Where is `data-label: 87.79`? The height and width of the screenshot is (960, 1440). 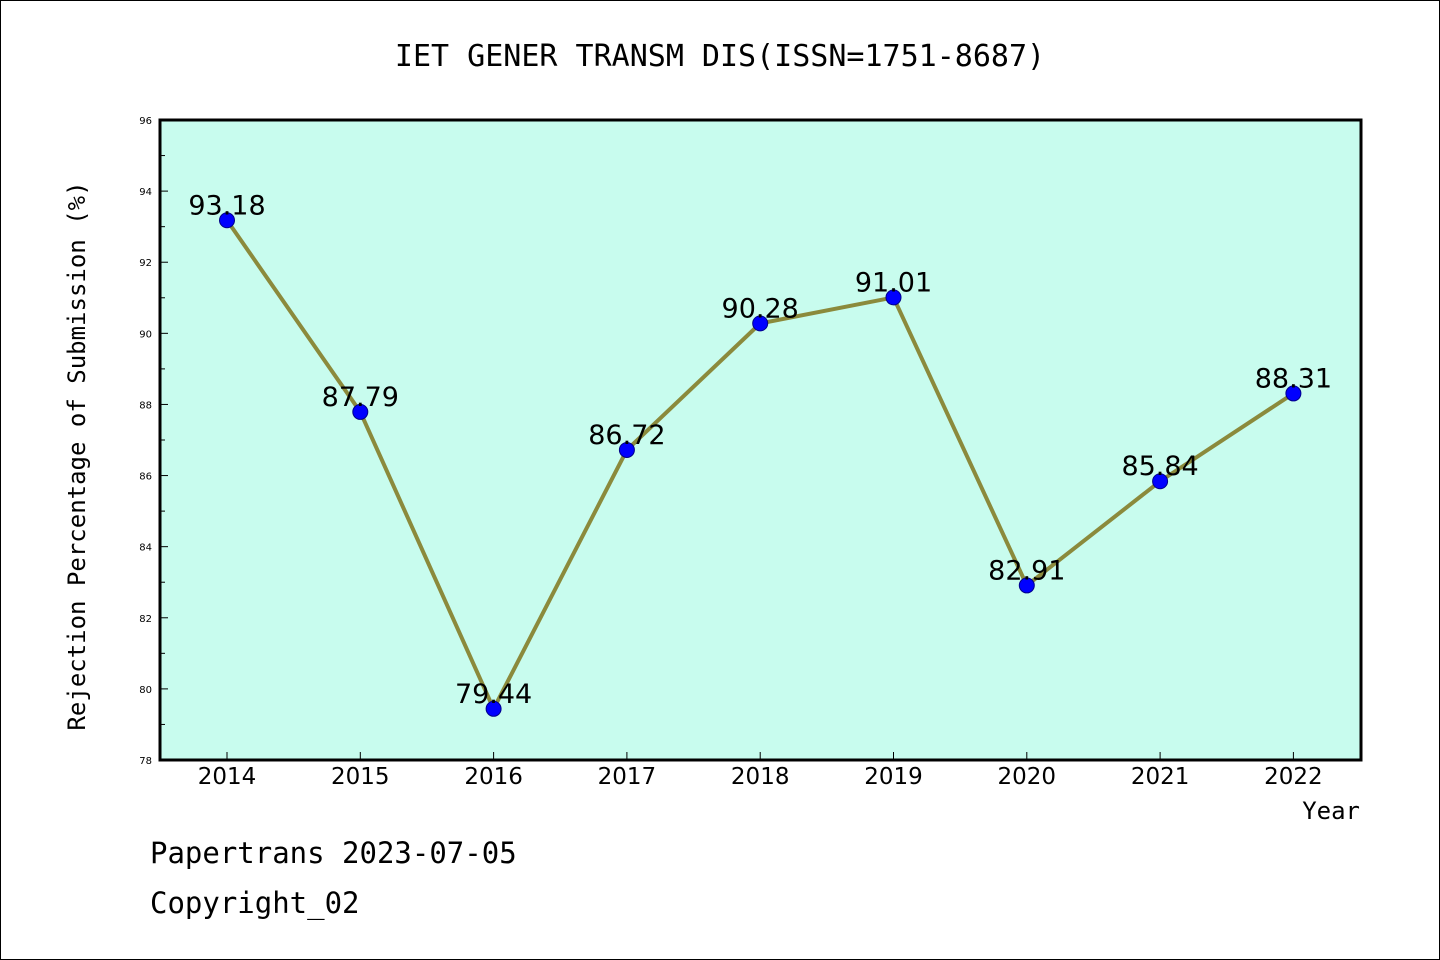 data-label: 87.79 is located at coordinates (360, 397).